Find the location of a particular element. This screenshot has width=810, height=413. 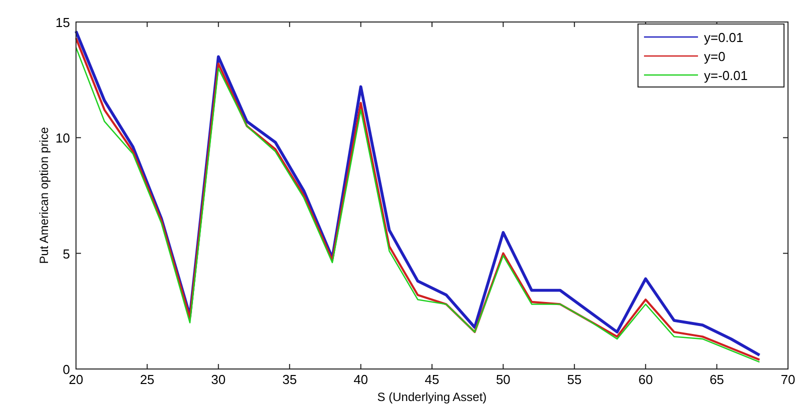

x-tick-label: 50 is located at coordinates (503, 379).